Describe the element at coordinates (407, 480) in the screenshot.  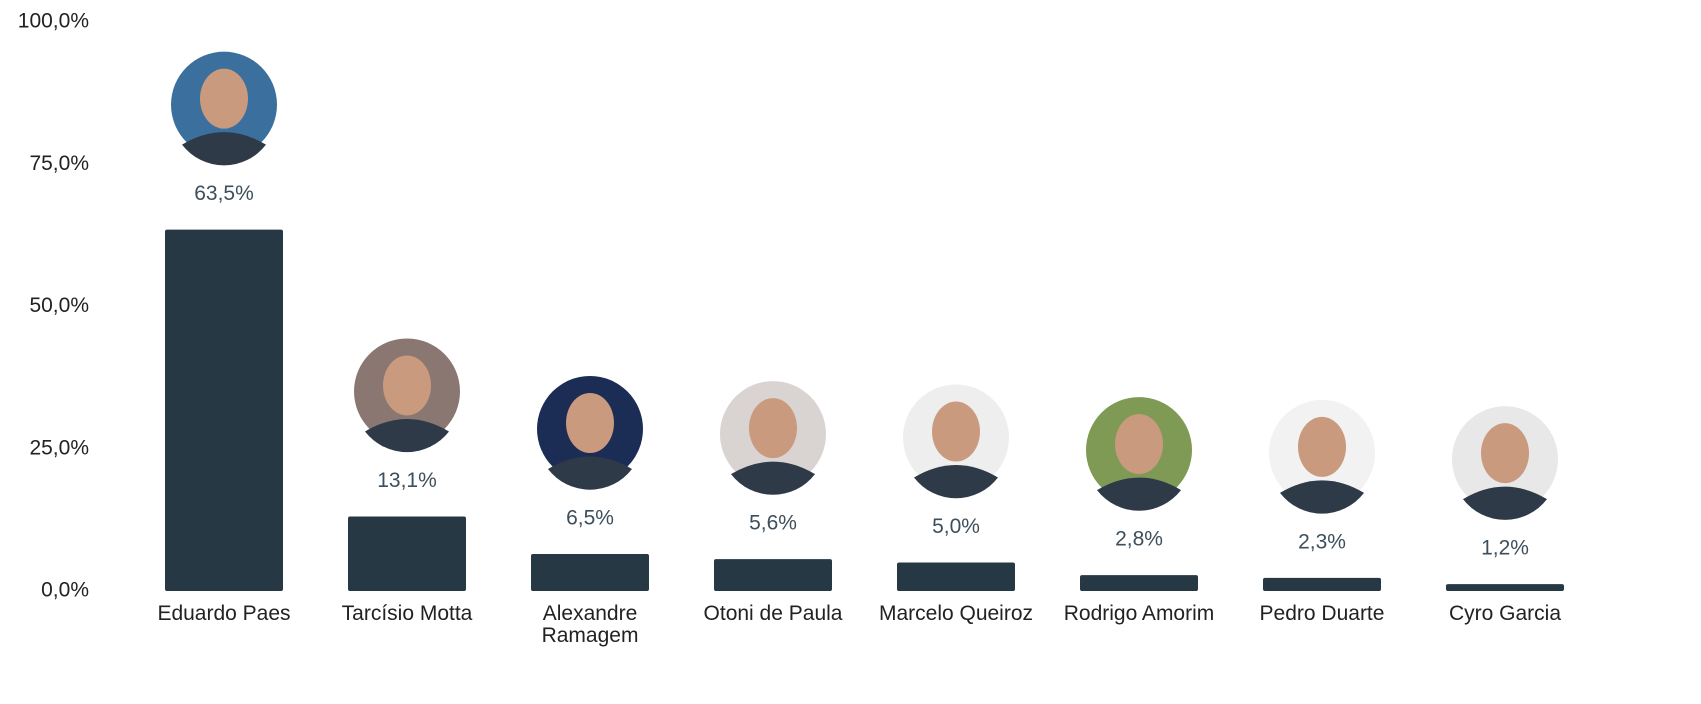
I see `value-label: 13,1%` at that location.